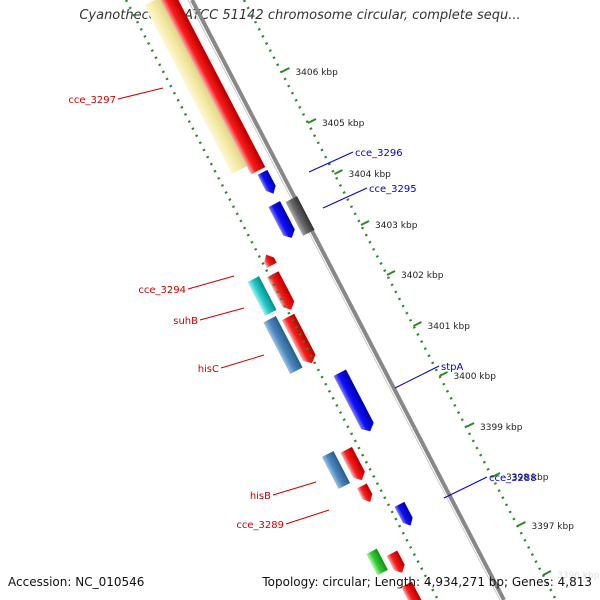 The height and width of the screenshot is (600, 600). What do you see at coordinates (422, 276) in the screenshot?
I see `kbp-tick-label: 3402 kbp` at bounding box center [422, 276].